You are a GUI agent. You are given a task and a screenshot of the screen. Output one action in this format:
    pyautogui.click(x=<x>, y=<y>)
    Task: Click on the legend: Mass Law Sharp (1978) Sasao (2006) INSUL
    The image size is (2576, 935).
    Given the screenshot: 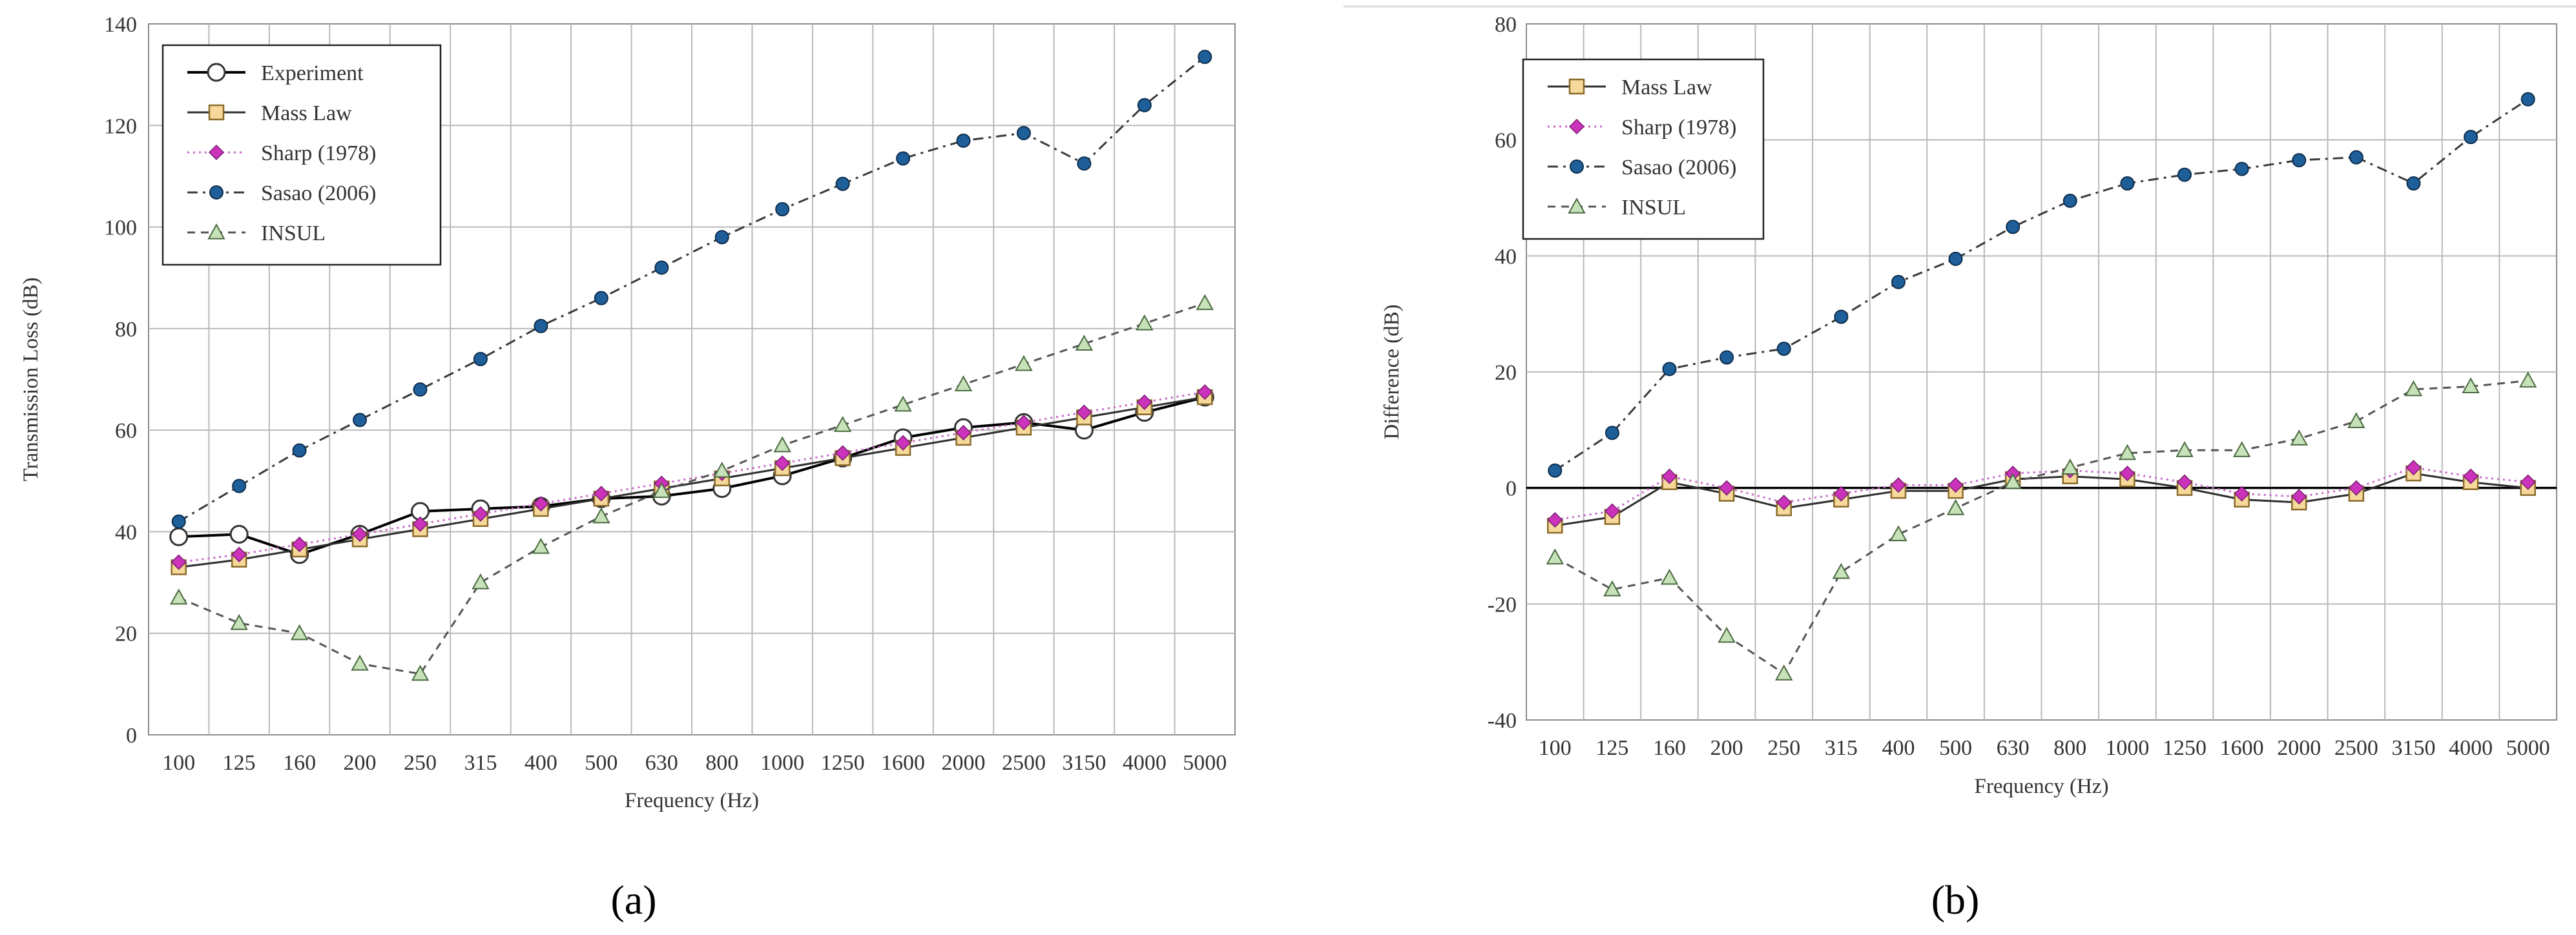 What is the action you would take?
    pyautogui.click(x=1643, y=149)
    